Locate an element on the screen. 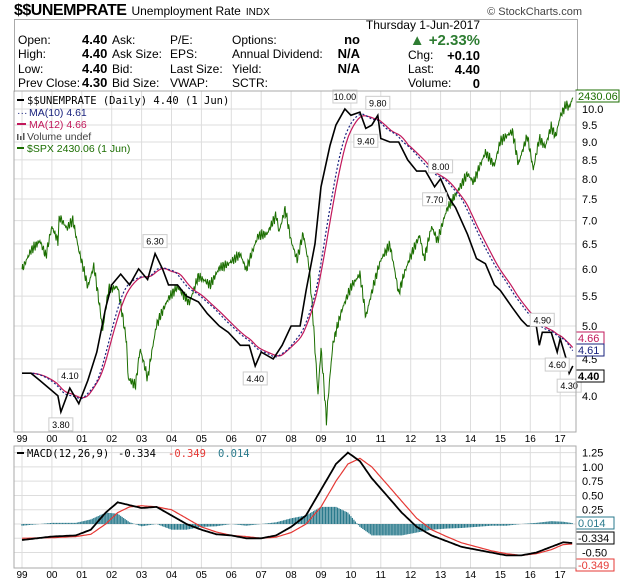 This screenshot has width=620, height=580. y-tick-label: 6.0 is located at coordinates (589, 270).